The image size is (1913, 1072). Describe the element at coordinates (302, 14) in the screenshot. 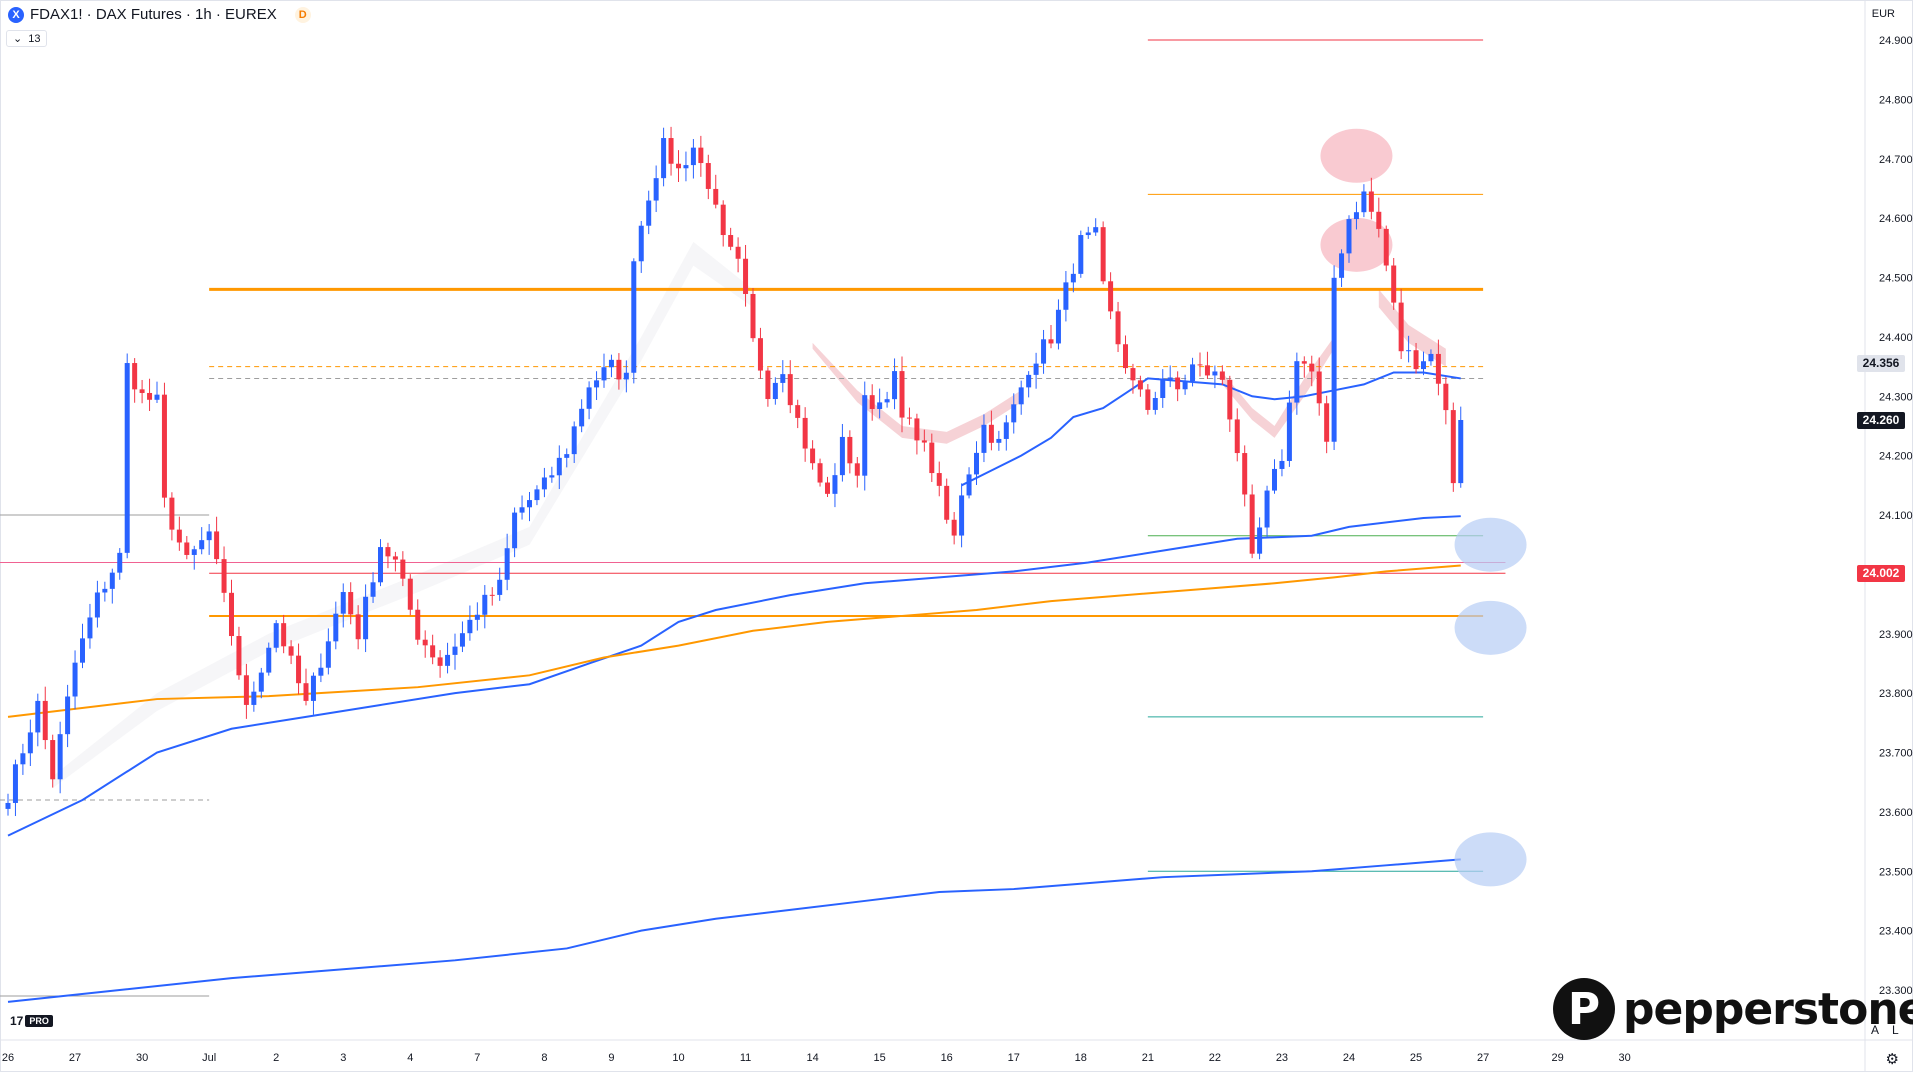

I see `session-badge: D` at that location.